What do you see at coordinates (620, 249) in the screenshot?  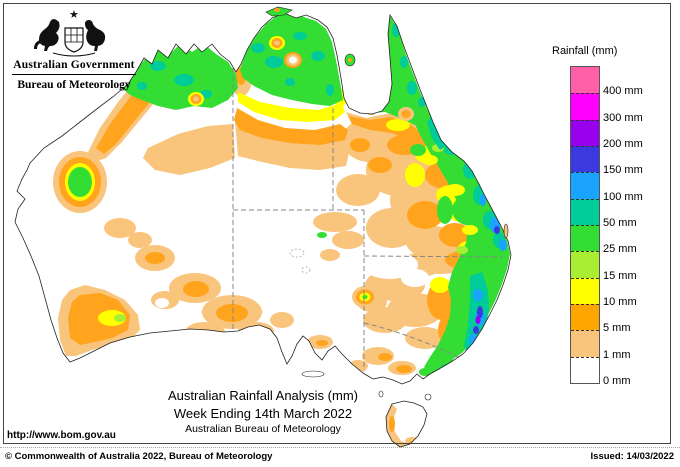 I see `legend-label: 25 mm` at bounding box center [620, 249].